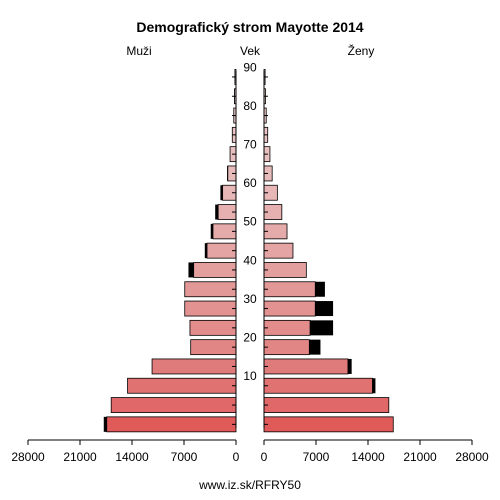  What do you see at coordinates (472, 457) in the screenshot?
I see `female-x-tick-label: 28000` at bounding box center [472, 457].